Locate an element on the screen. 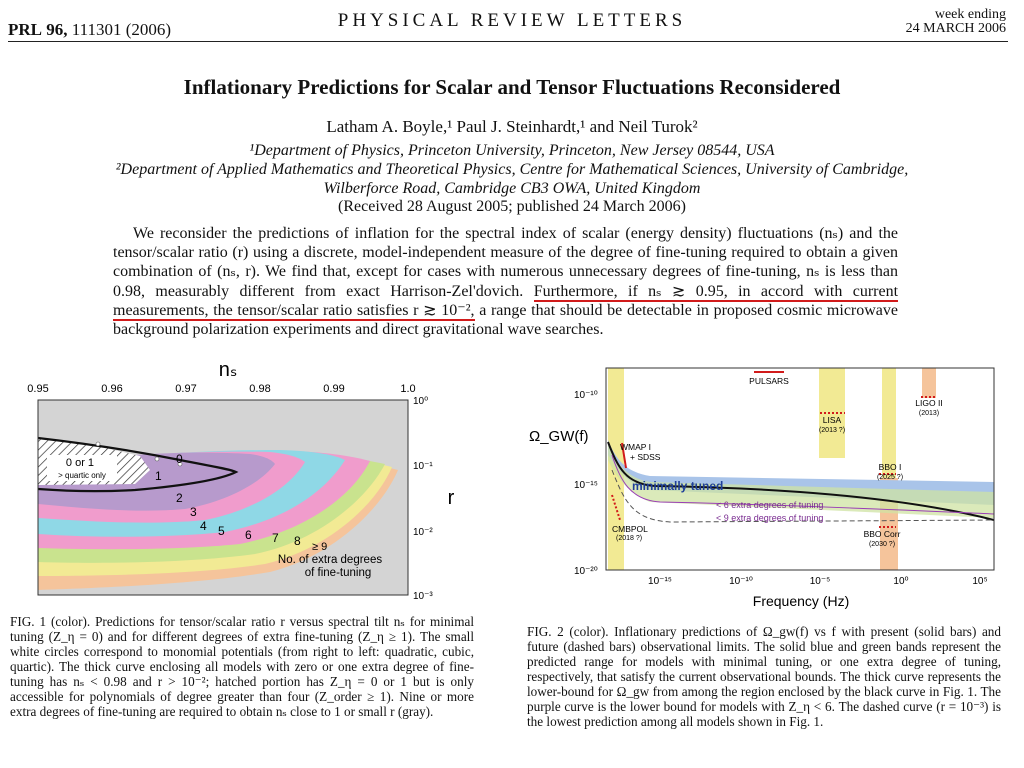 The image size is (1024, 768). fig2-green-band is located at coordinates (801, 481).